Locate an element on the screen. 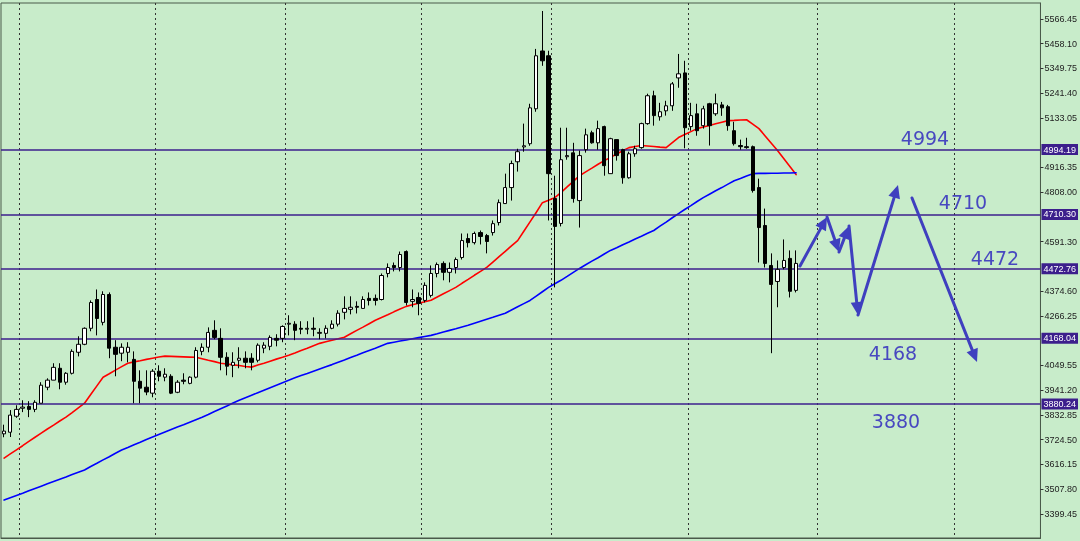  y-tick-label: 4266.25 is located at coordinates (1061, 315).